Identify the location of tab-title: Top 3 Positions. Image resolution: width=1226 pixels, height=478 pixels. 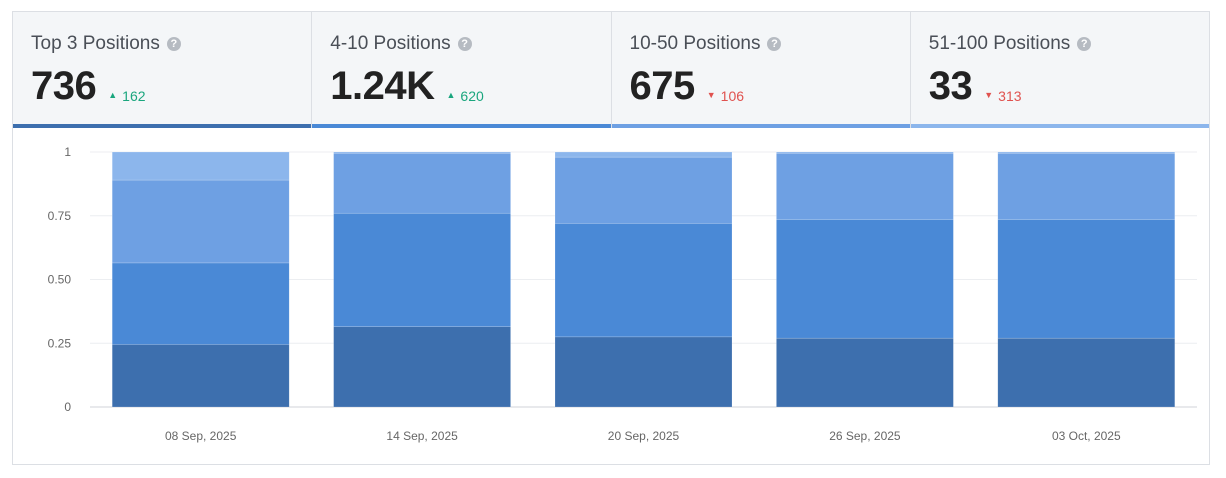
(95, 43).